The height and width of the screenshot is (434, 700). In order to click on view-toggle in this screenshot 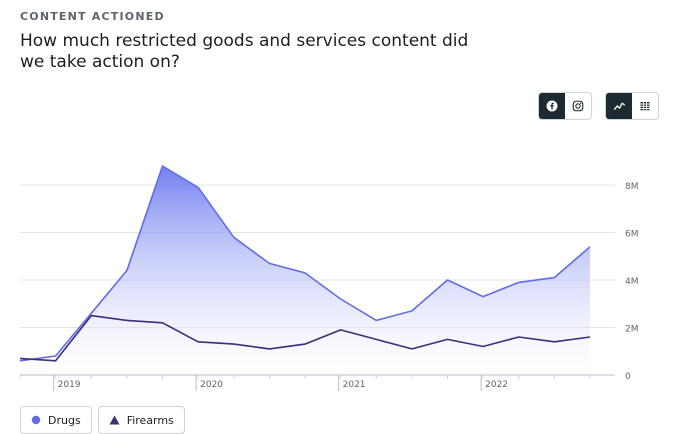, I will do `click(632, 106)`.